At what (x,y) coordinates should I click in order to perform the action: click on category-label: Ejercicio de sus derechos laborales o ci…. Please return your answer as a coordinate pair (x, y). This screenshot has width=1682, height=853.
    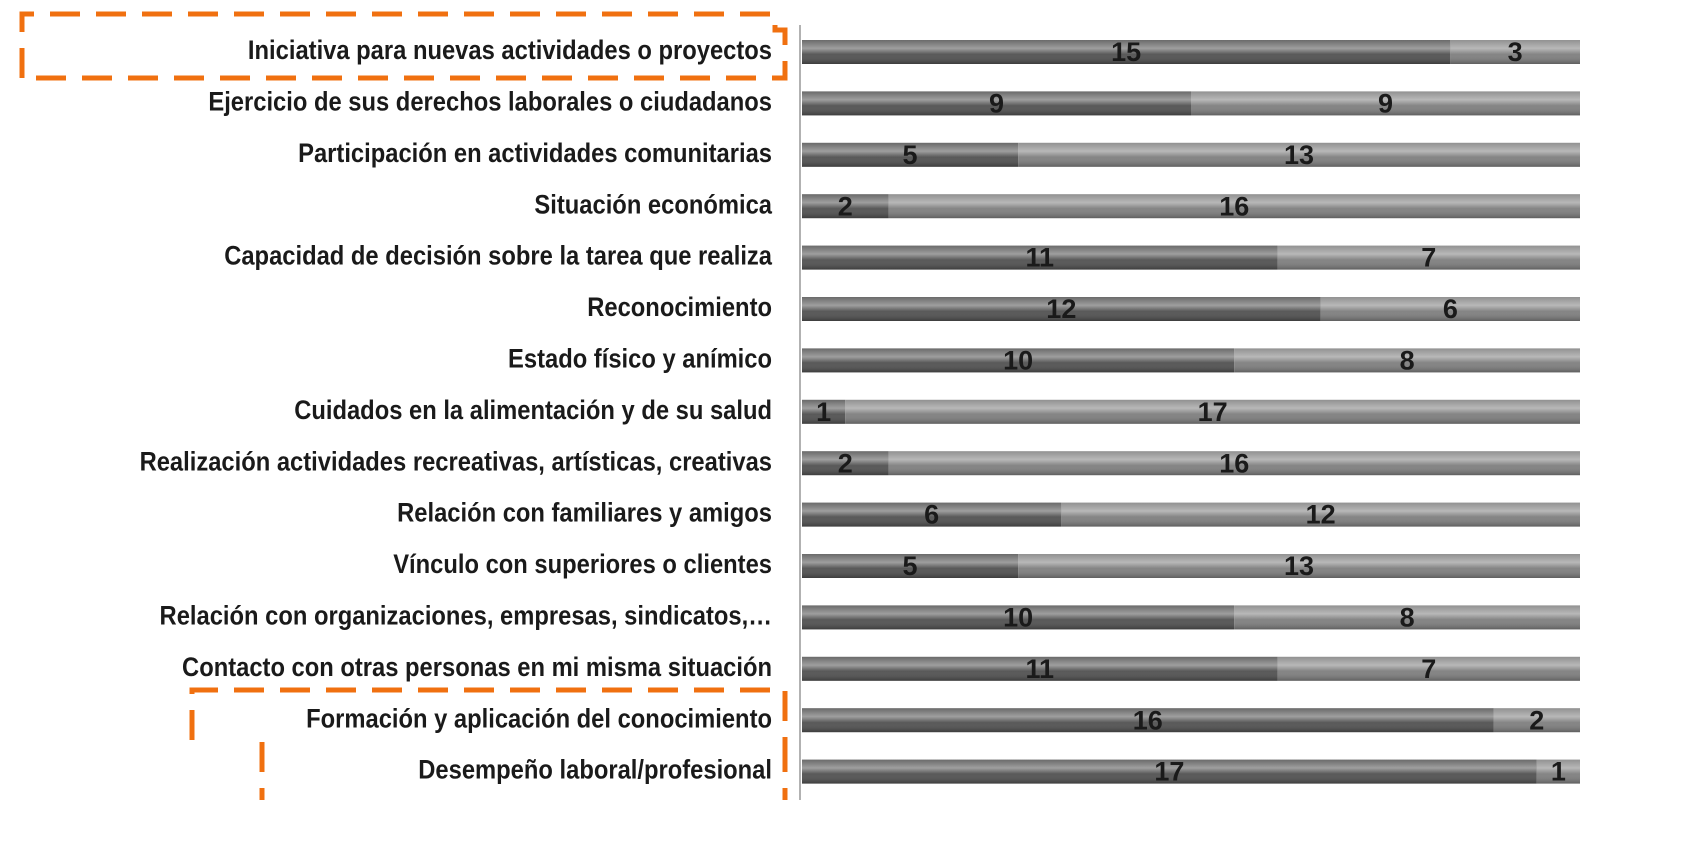
    Looking at the image, I should click on (490, 102).